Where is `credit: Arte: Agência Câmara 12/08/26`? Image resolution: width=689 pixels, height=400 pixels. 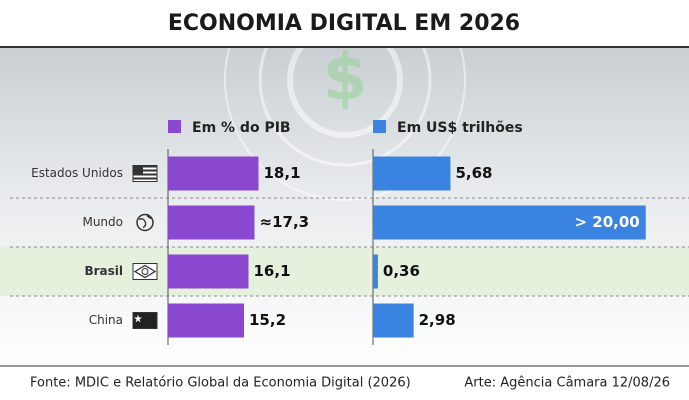 credit: Arte: Agência Câmara 12/08/26 is located at coordinates (567, 383).